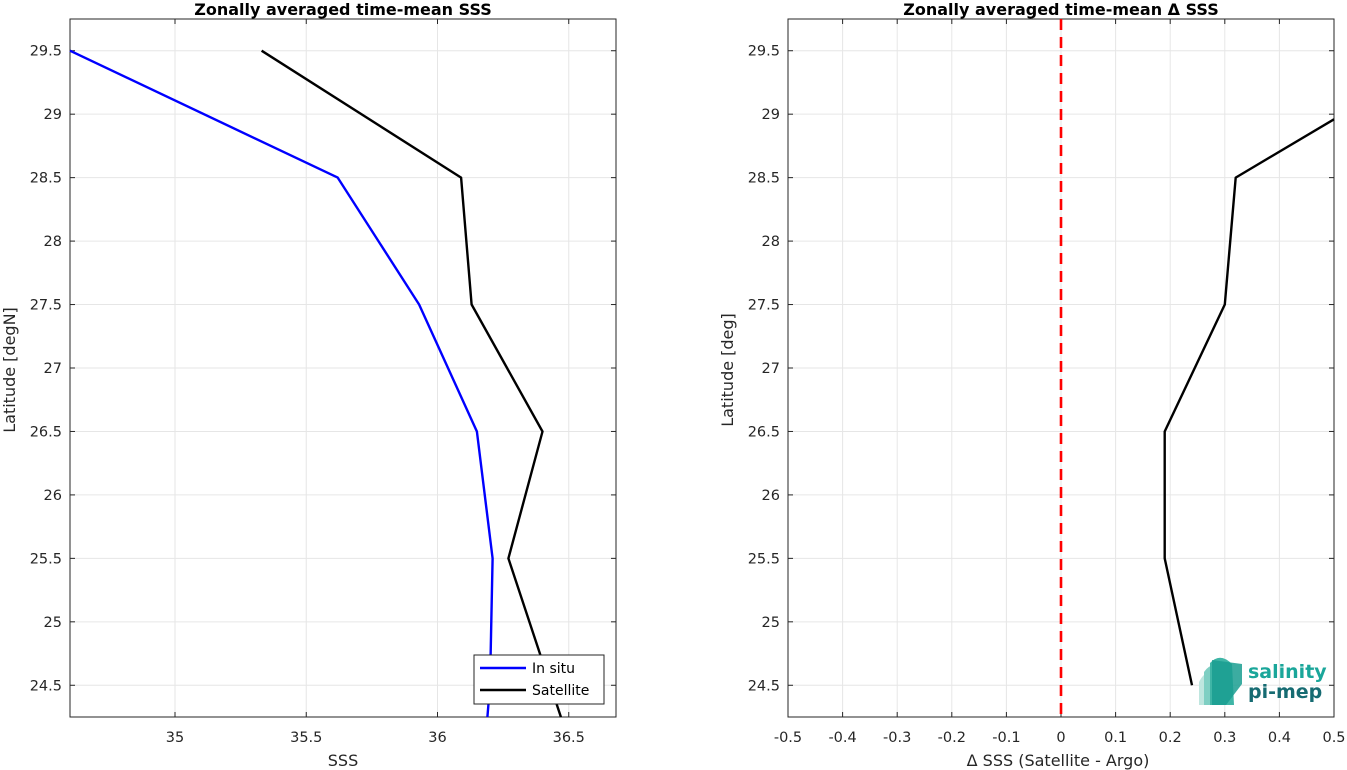 The image size is (1347, 770). Describe the element at coordinates (1287, 672) in the screenshot. I see `logo-text-salinity: salinity` at that location.